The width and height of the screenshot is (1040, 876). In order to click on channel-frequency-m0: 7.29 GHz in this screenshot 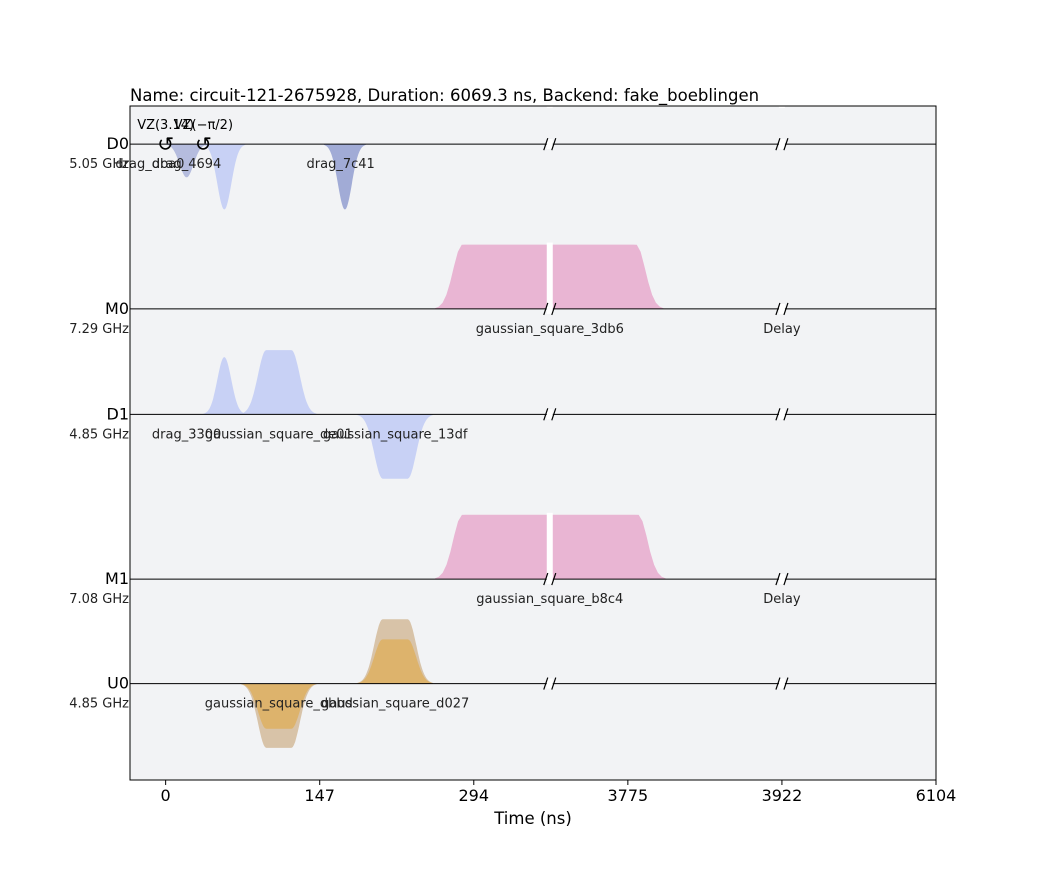, I will do `click(99, 329)`.